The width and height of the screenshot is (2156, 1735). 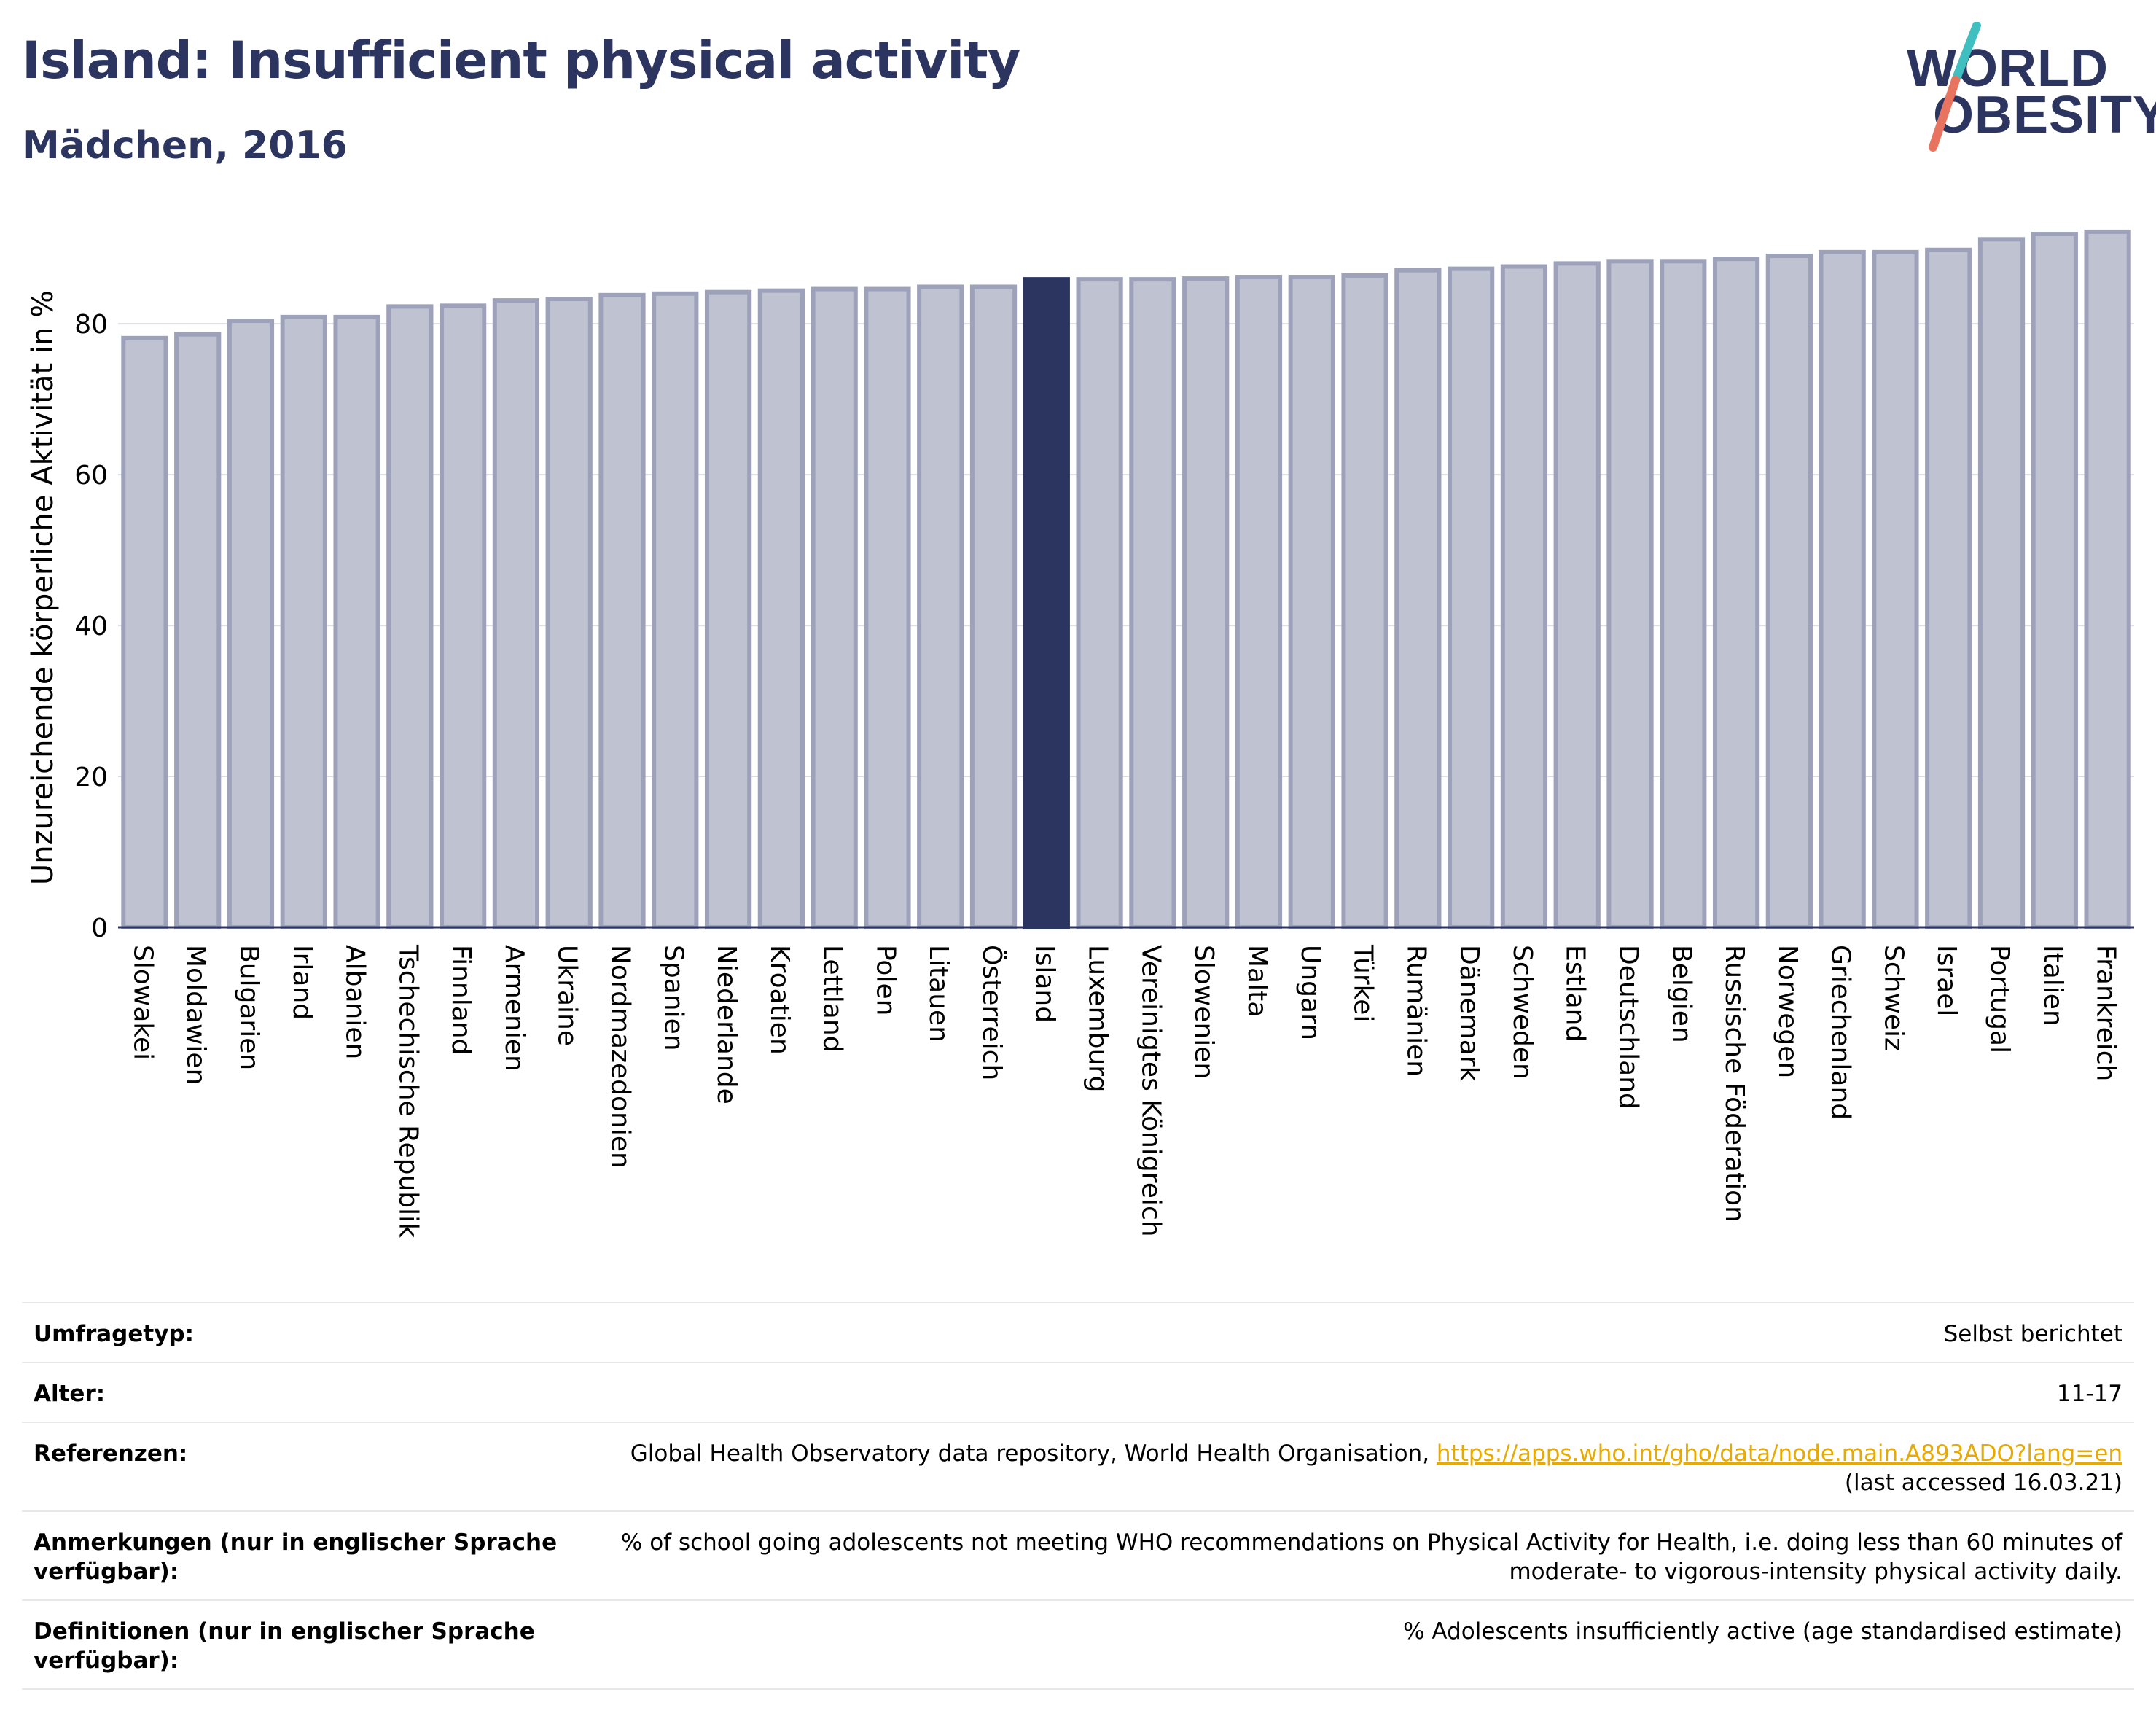 I want to click on page-subtitle: Mädchen, 2016, so click(x=185, y=146).